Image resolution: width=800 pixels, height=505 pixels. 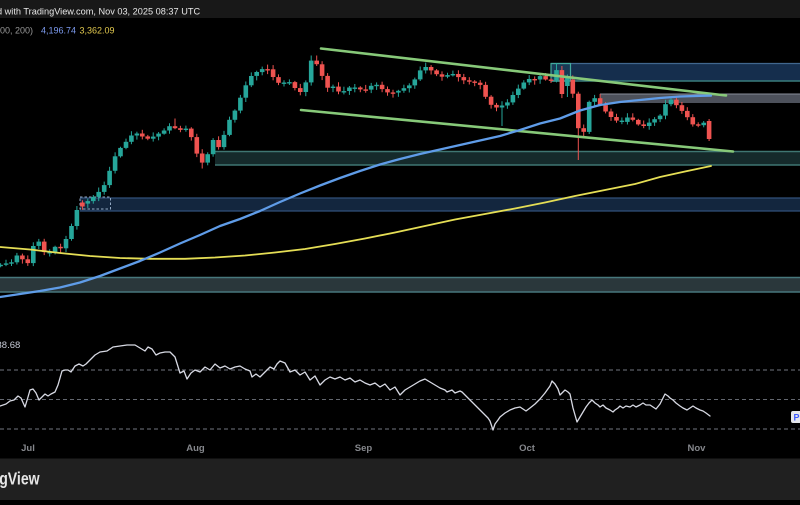 I want to click on svg-text: Aug, so click(x=195, y=448).